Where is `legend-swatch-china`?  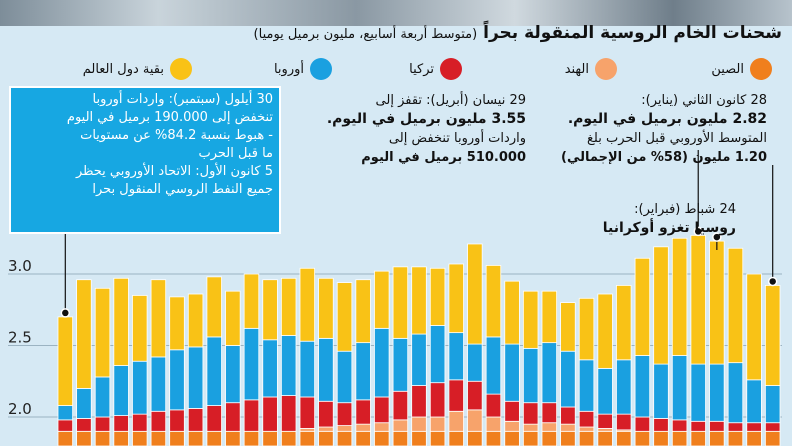 legend-swatch-china is located at coordinates (761, 69).